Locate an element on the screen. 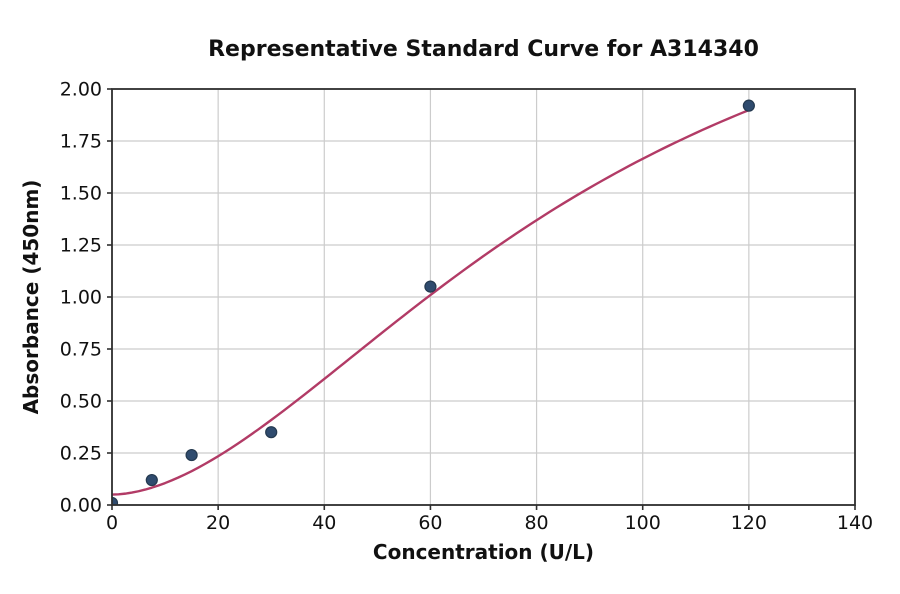  y-tick-label: 1.00 is located at coordinates (81, 298).